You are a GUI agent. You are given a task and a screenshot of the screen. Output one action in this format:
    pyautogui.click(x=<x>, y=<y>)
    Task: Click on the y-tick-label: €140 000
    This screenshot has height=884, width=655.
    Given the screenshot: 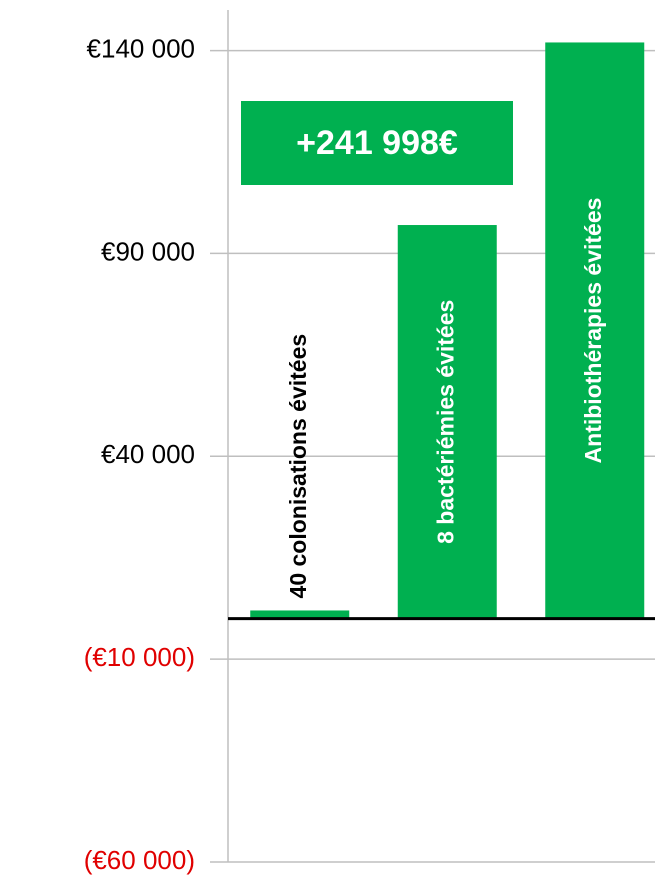 What is the action you would take?
    pyautogui.click(x=141, y=48)
    